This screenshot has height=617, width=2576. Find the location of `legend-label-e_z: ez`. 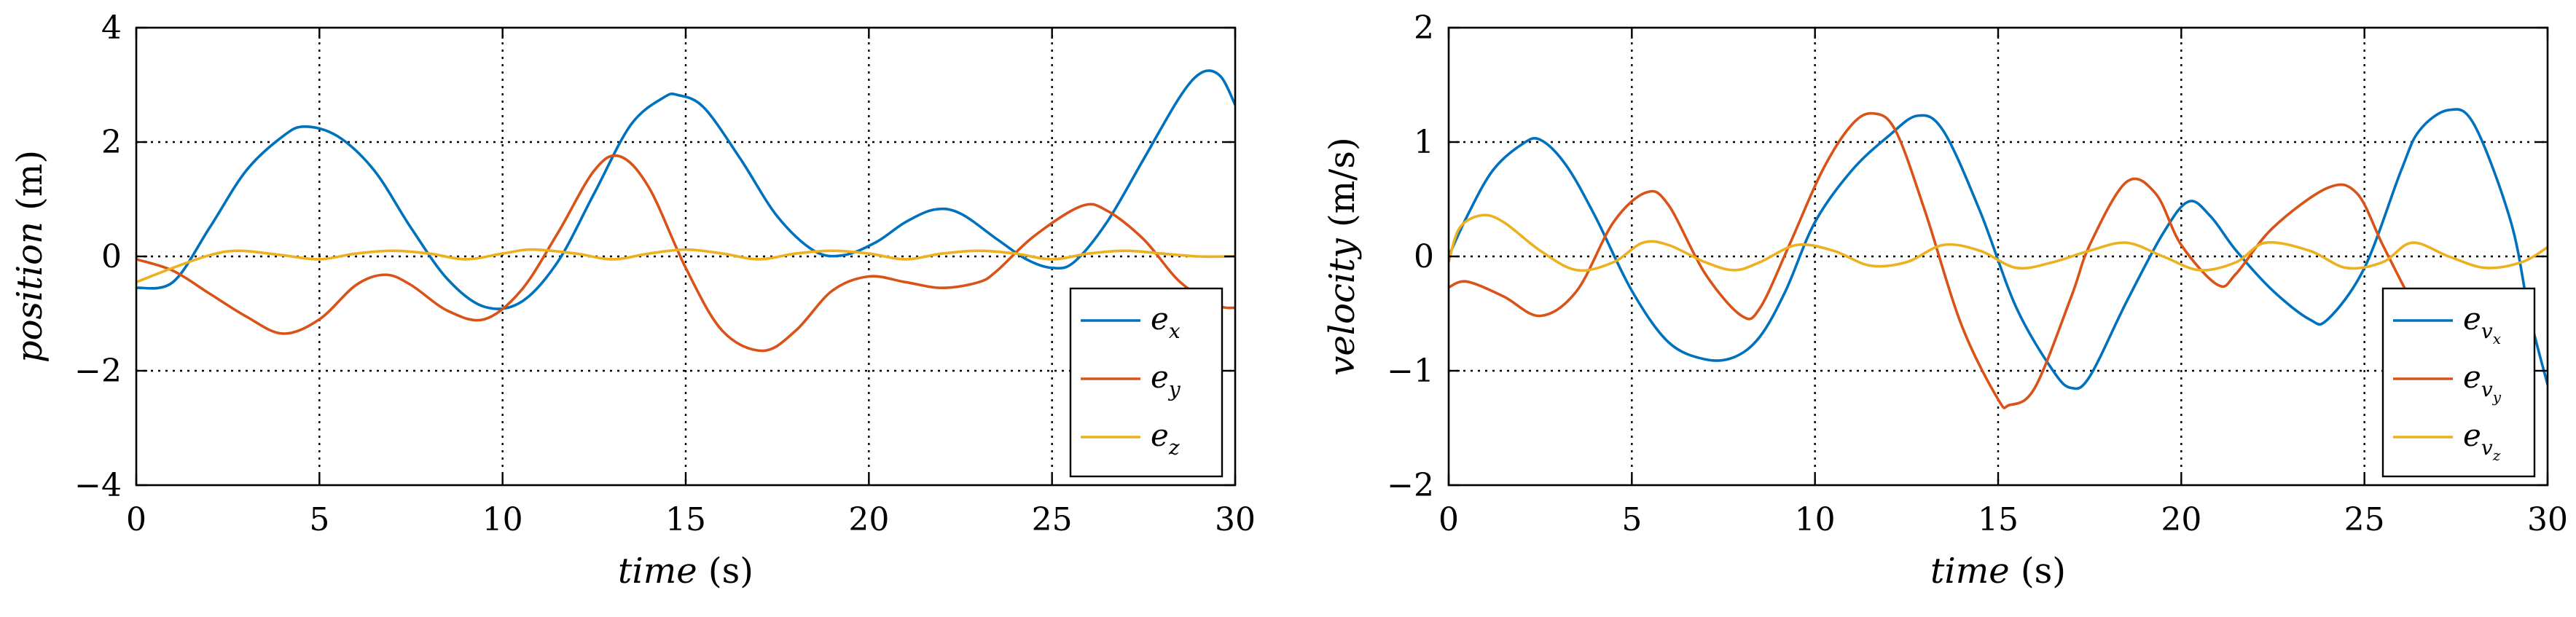

legend-label-e_z: ez is located at coordinates (1165, 438).